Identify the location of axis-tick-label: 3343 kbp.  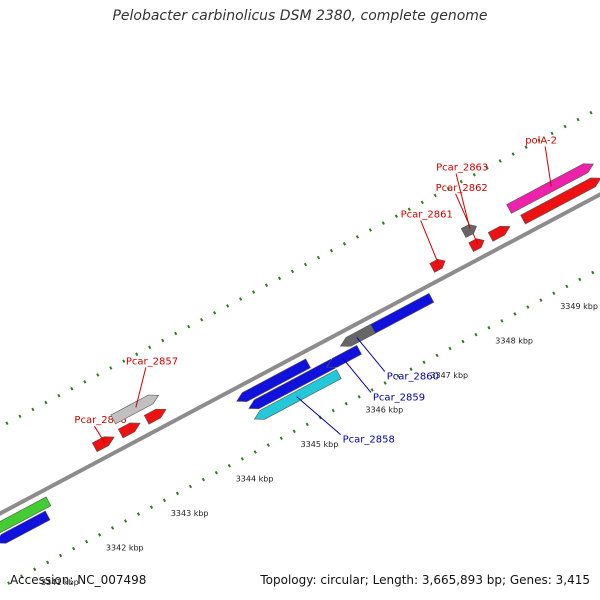
(190, 513).